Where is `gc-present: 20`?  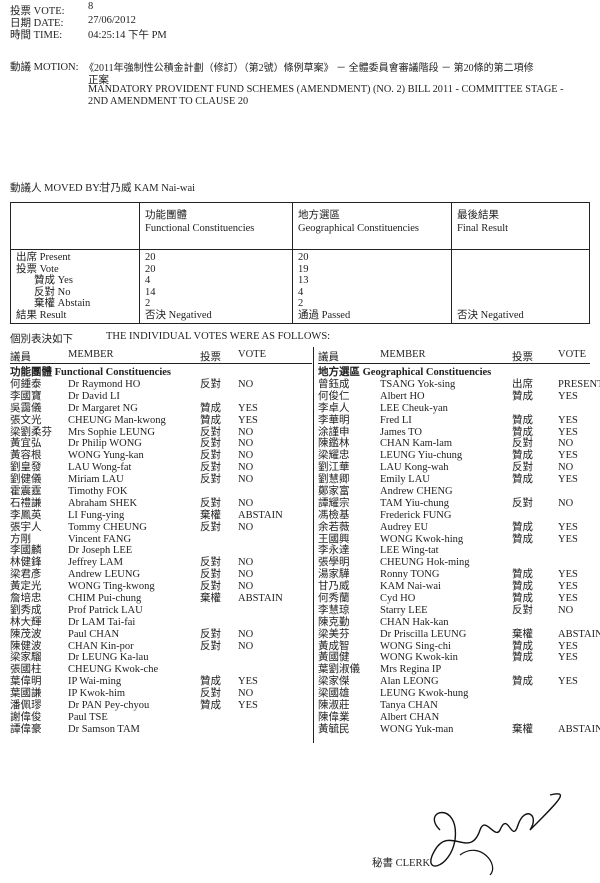 gc-present: 20 is located at coordinates (303, 257).